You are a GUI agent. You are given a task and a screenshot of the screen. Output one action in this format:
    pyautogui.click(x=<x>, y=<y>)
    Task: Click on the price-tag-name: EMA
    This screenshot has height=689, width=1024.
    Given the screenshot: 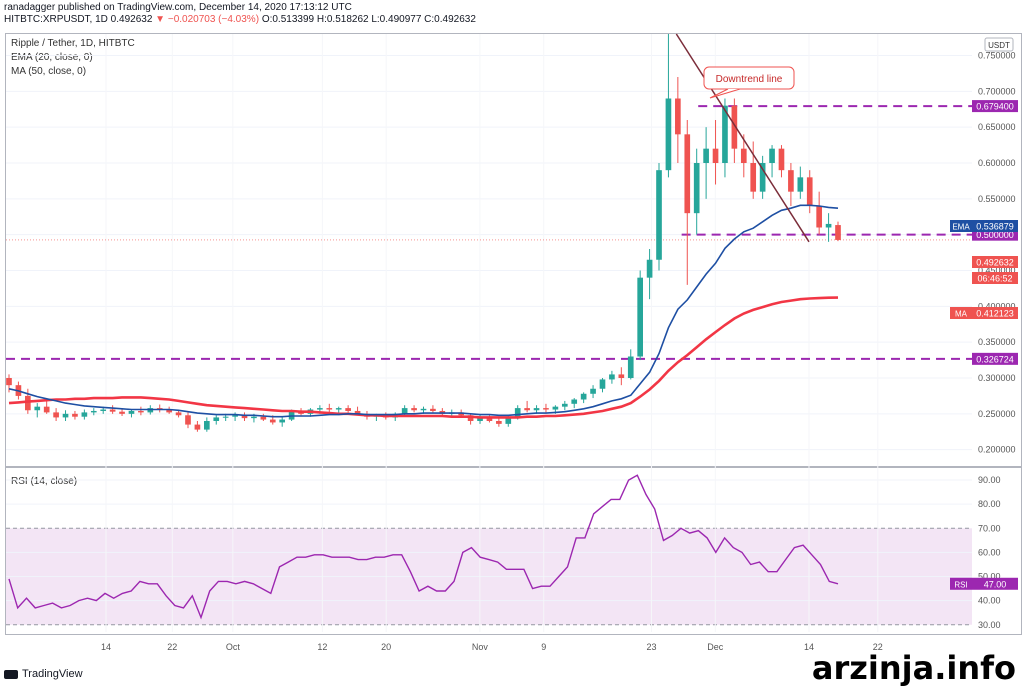 What is the action you would take?
    pyautogui.click(x=961, y=227)
    